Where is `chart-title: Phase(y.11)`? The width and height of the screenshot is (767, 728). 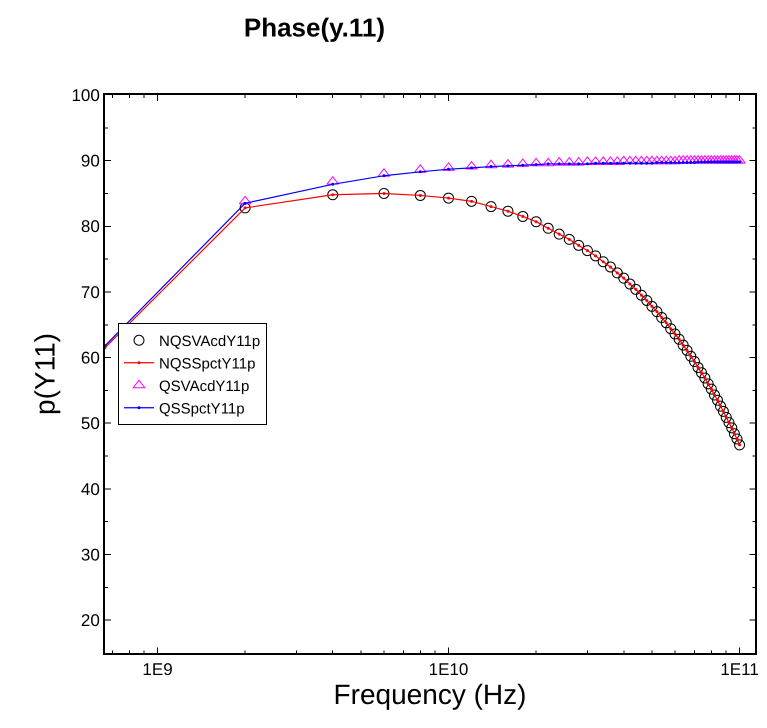
chart-title: Phase(y.11) is located at coordinates (315, 27).